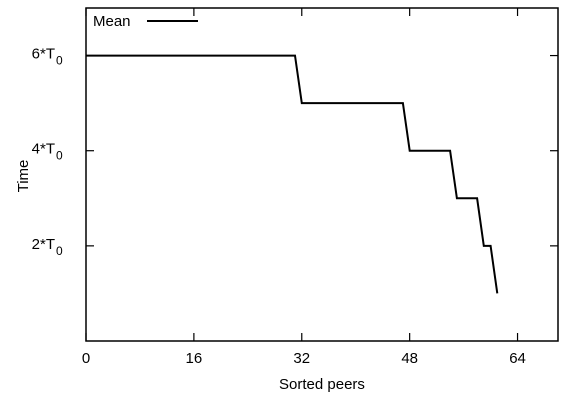  I want to click on legend: Mean, so click(145, 21).